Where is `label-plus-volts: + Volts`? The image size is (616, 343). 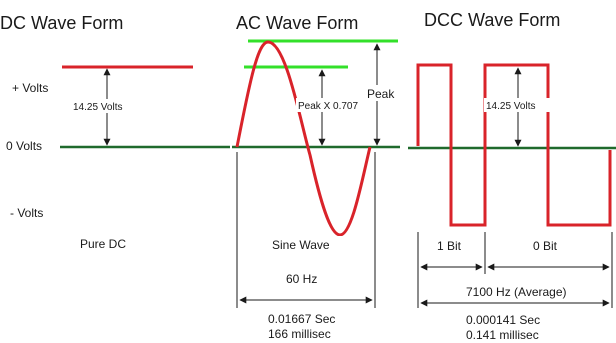 label-plus-volts: + Volts is located at coordinates (30, 88).